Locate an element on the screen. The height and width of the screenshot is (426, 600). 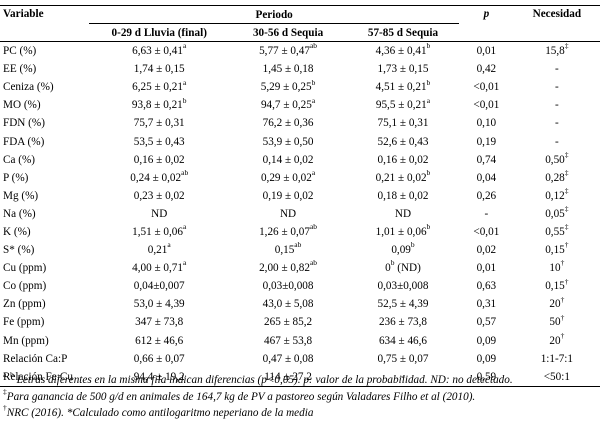
cell-period-2: 265 ± 85,2 is located at coordinates (288, 322).